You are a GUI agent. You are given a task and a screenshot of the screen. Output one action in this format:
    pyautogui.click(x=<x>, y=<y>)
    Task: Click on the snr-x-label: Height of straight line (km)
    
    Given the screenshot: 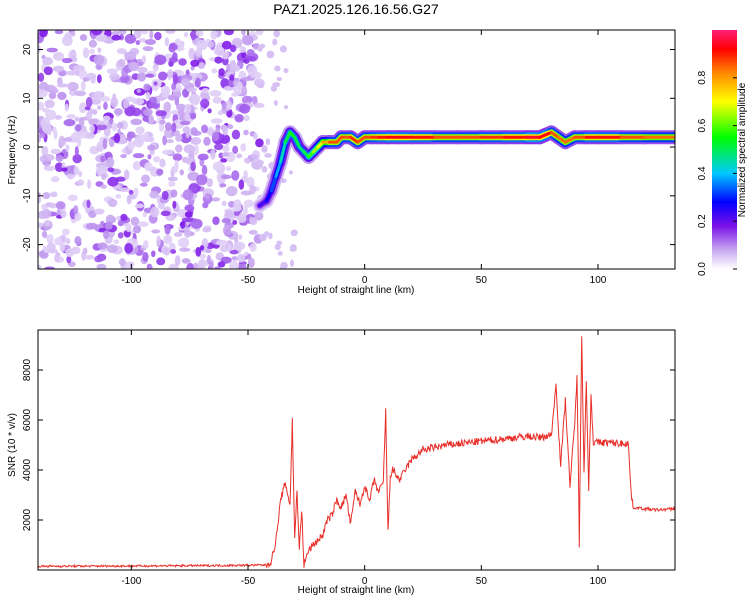 What is the action you would take?
    pyautogui.click(x=356, y=590)
    